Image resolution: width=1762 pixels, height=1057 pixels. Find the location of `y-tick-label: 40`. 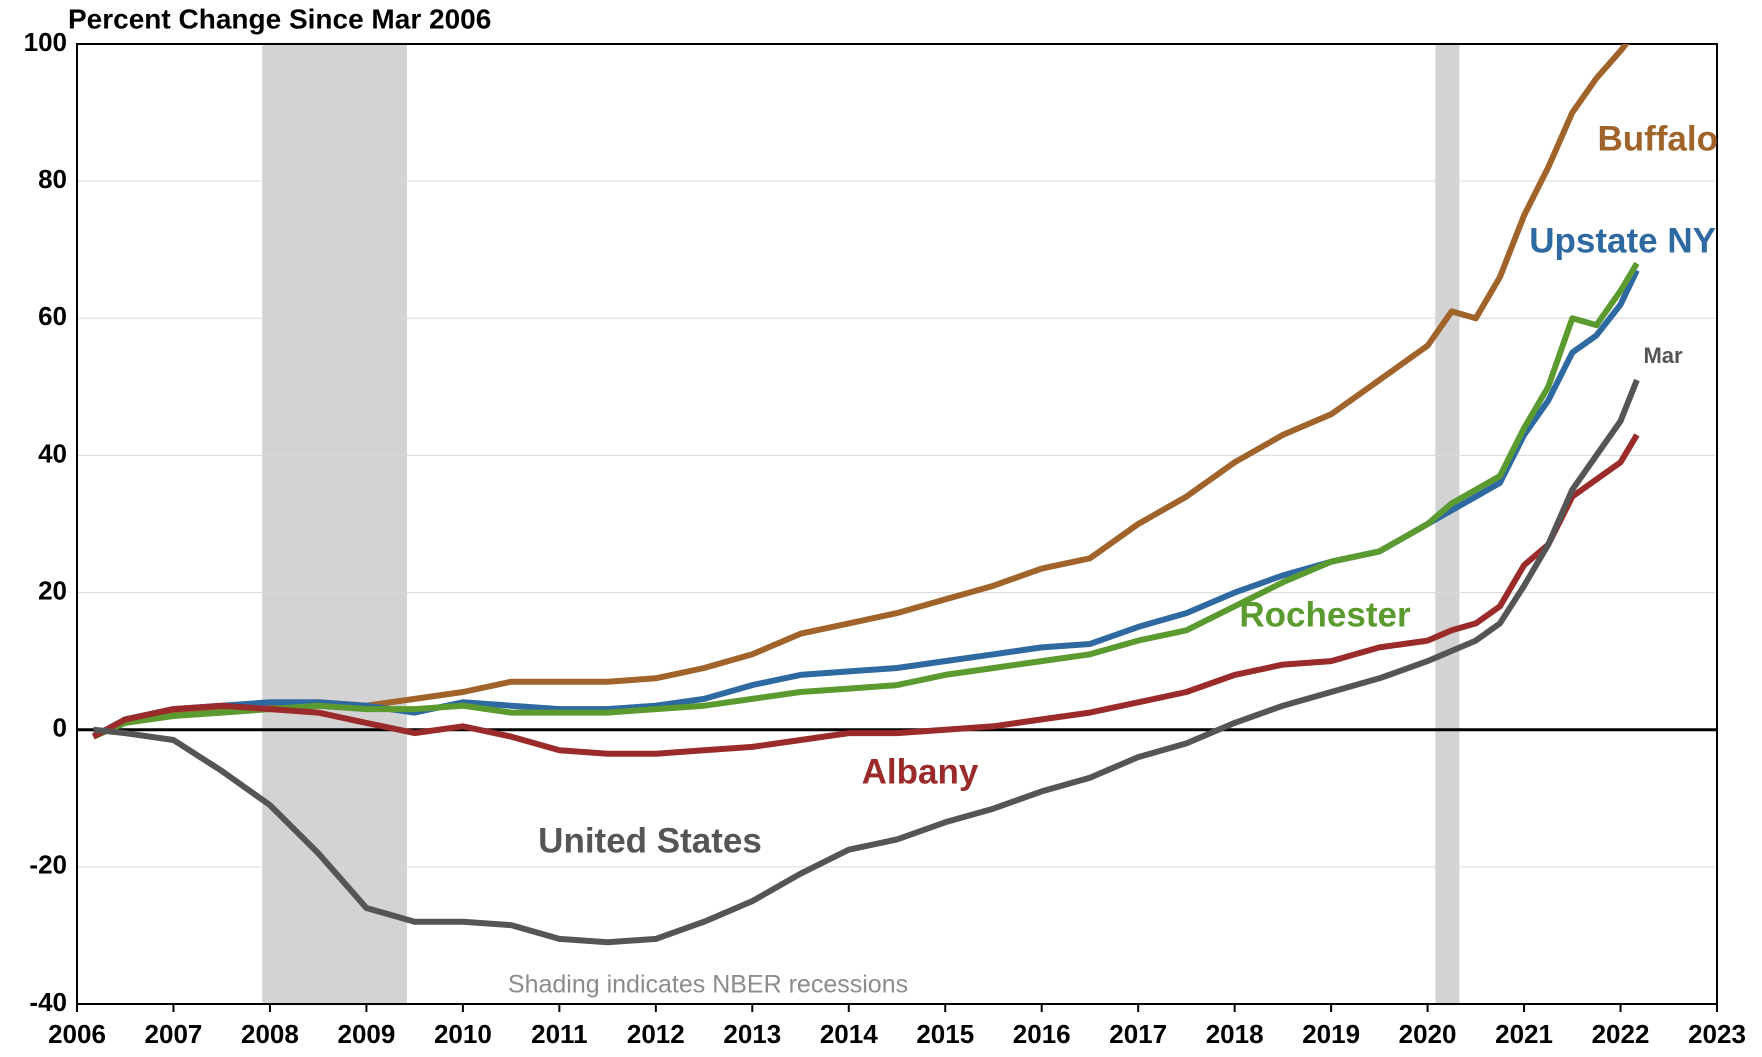

y-tick-label: 40 is located at coordinates (52, 453).